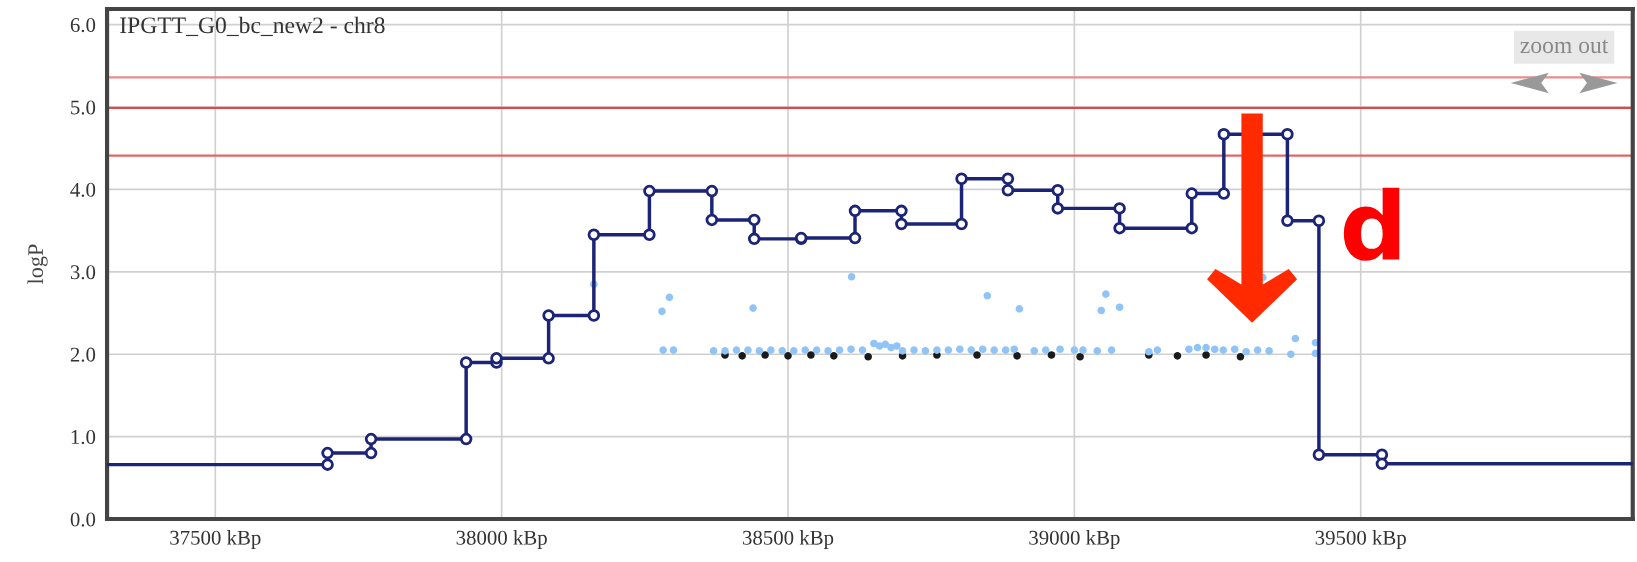 Image resolution: width=1637 pixels, height=562 pixels. Describe the element at coordinates (83, 437) in the screenshot. I see `y-tick-label: 1.0` at that location.